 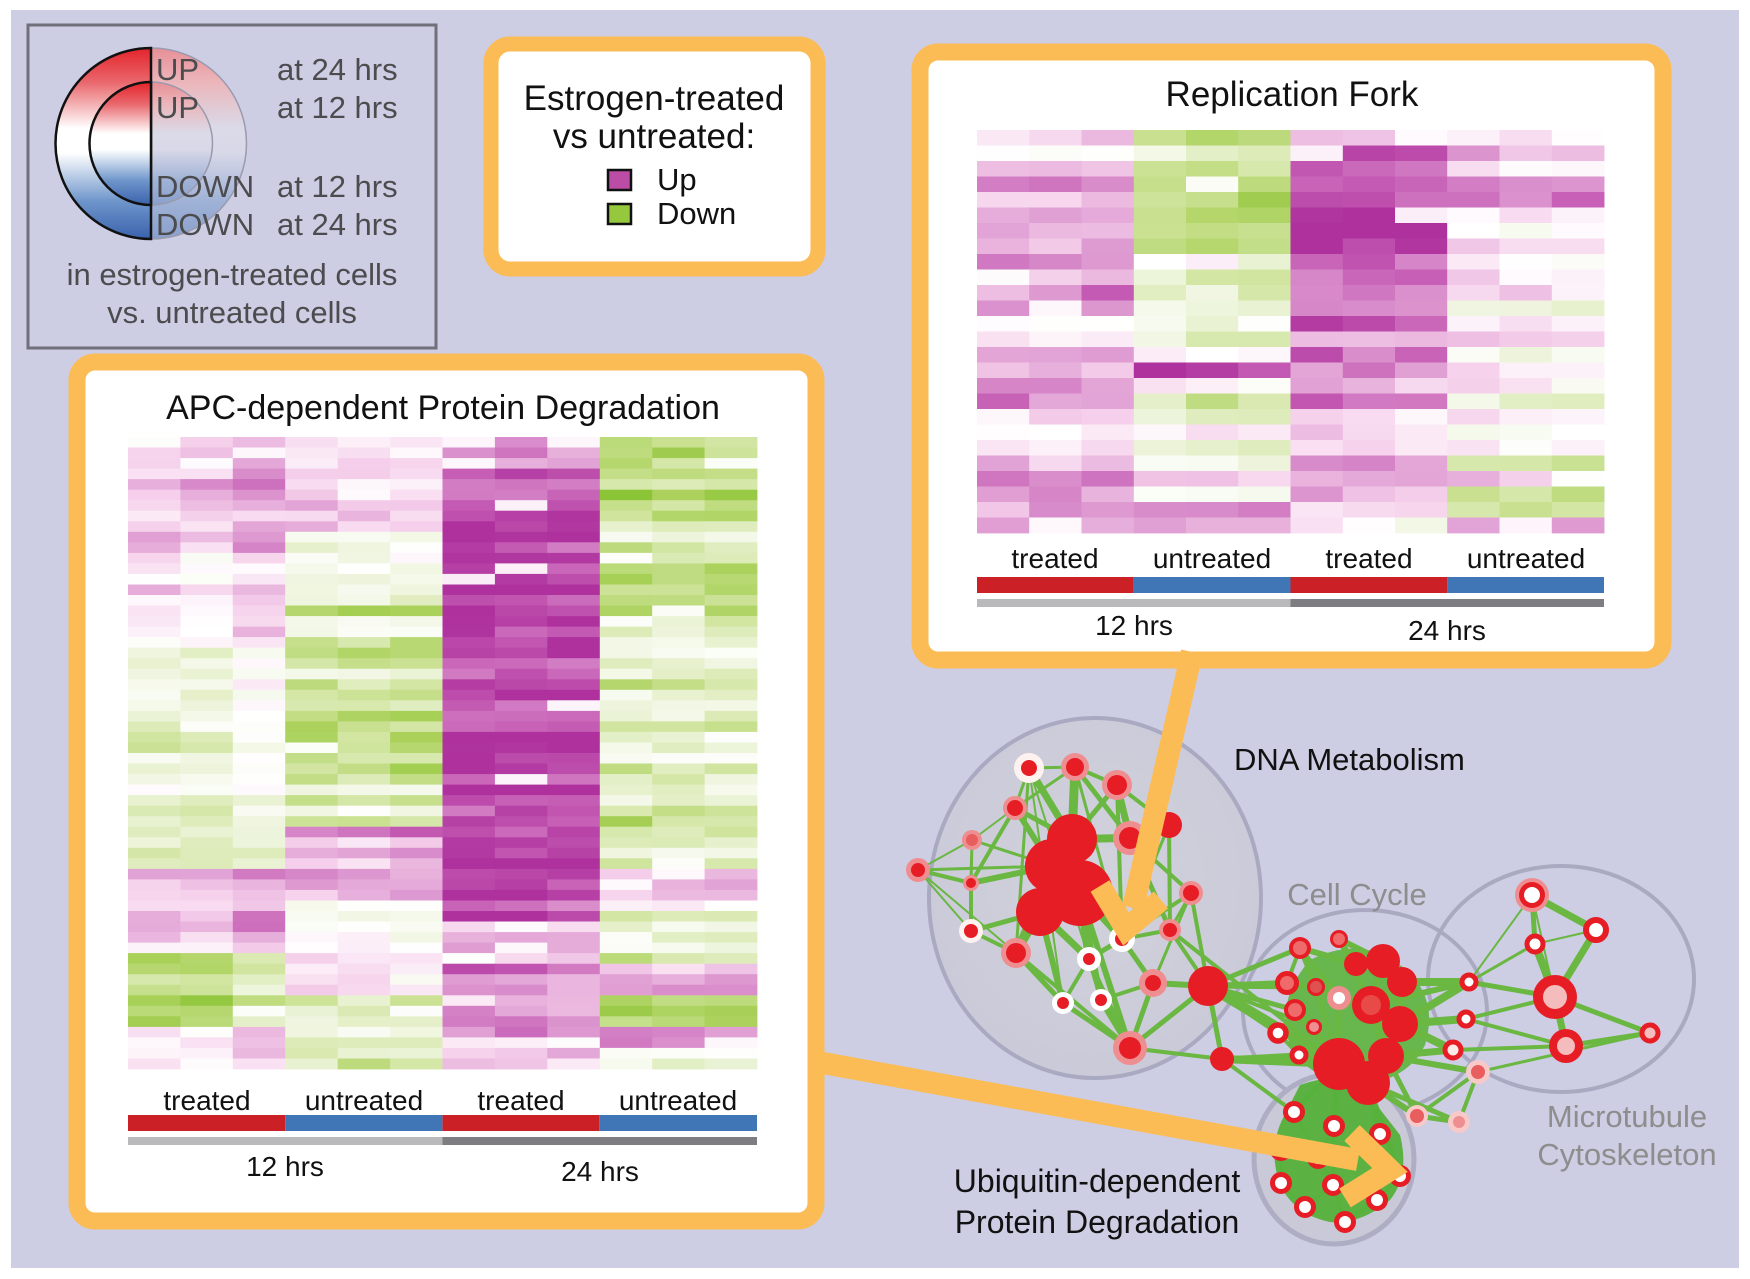 What do you see at coordinates (1097, 1222) in the screenshot?
I see `svg-text: Protein Degradation` at bounding box center [1097, 1222].